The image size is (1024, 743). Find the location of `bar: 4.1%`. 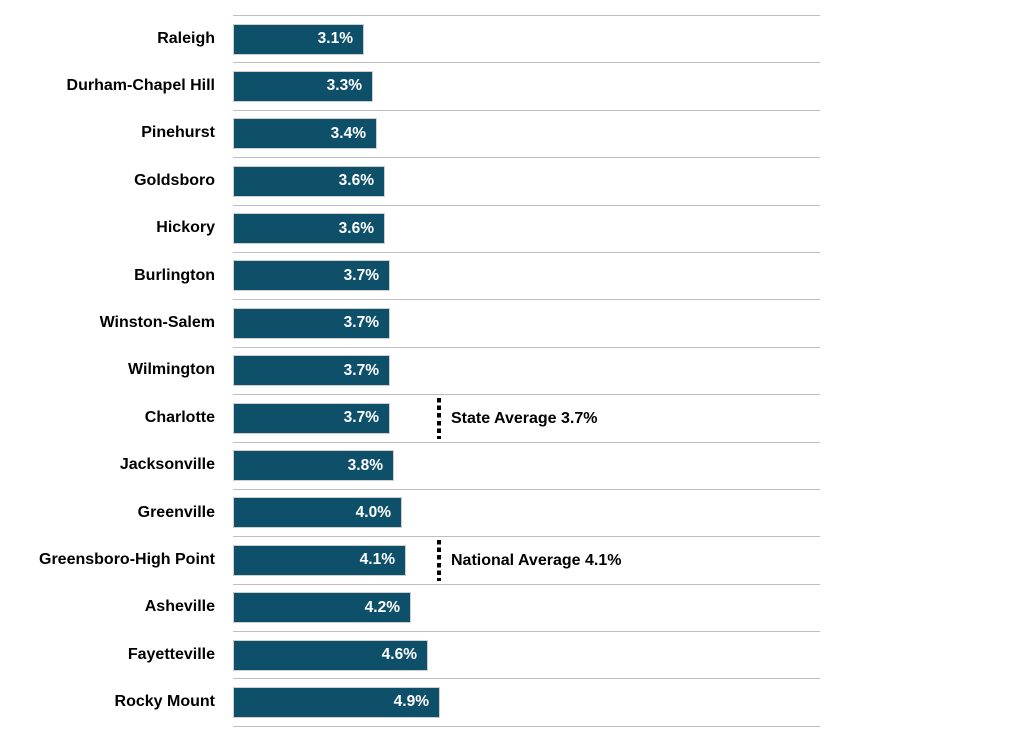

bar: 4.1% is located at coordinates (319, 560).